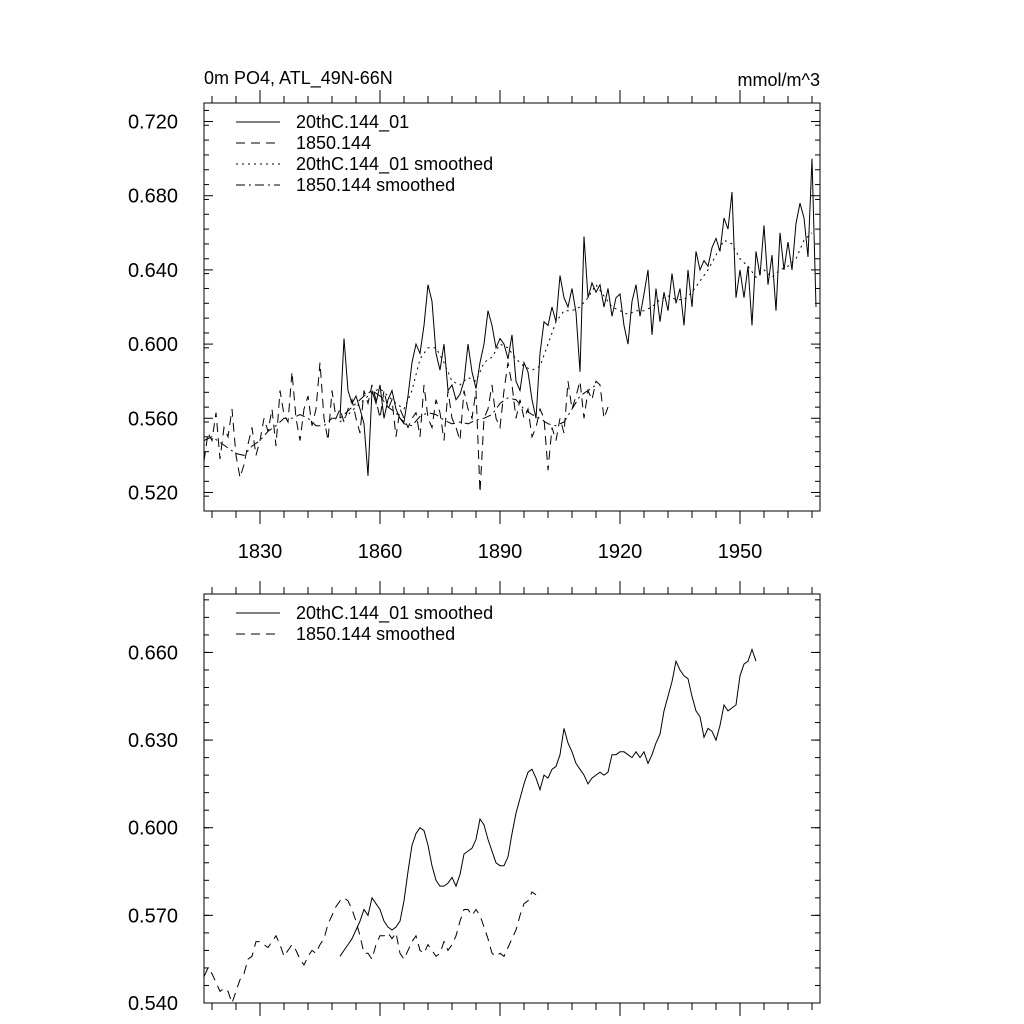 The image size is (1024, 1024). I want to click on chart-title: 0m PO4, ATL_49N-66N, so click(298, 78).